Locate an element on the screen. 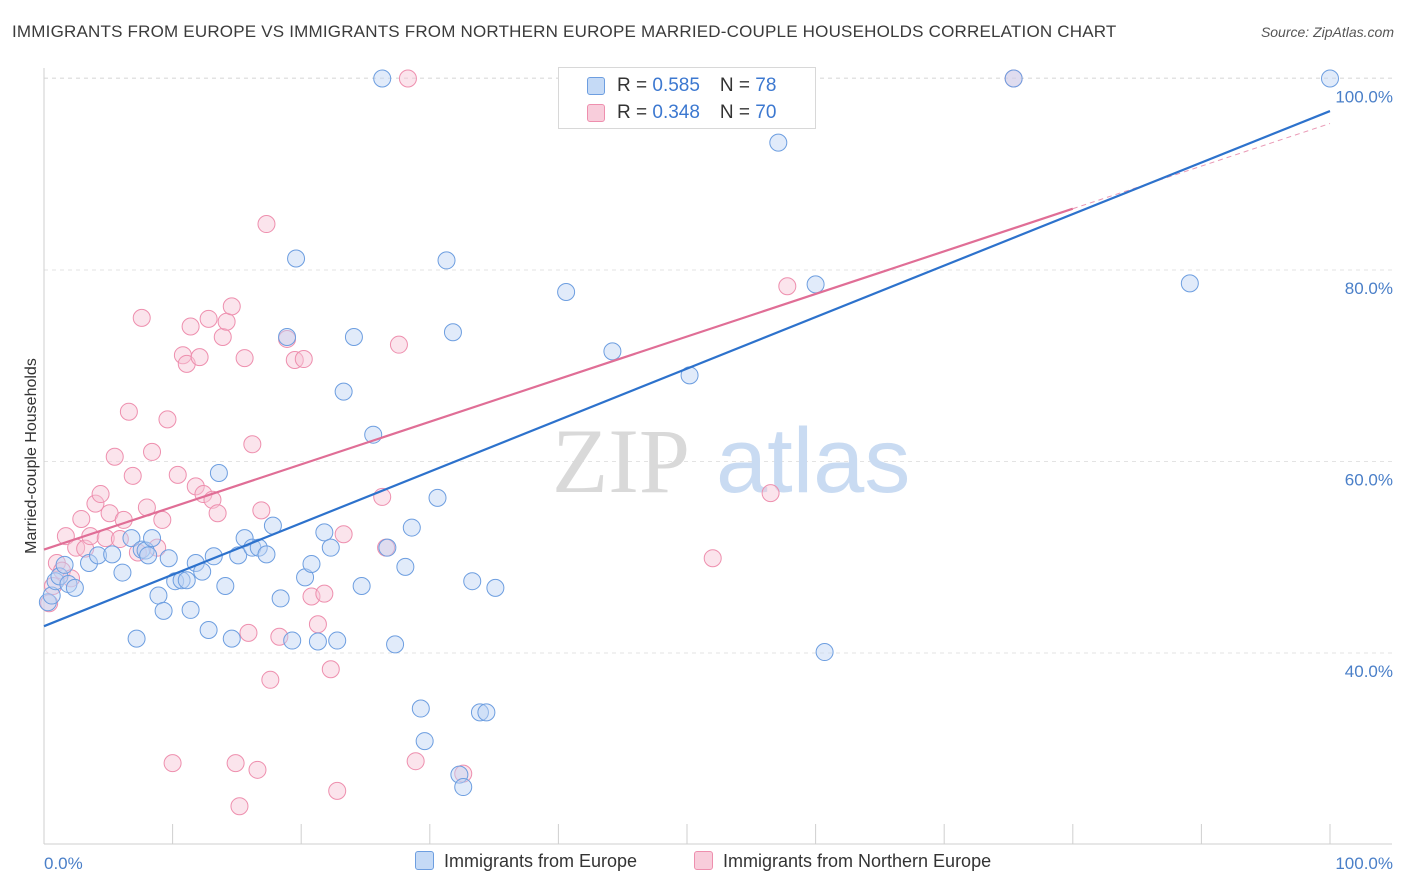 The height and width of the screenshot is (892, 1406). x-tick-label: 0.0% is located at coordinates (63, 863).